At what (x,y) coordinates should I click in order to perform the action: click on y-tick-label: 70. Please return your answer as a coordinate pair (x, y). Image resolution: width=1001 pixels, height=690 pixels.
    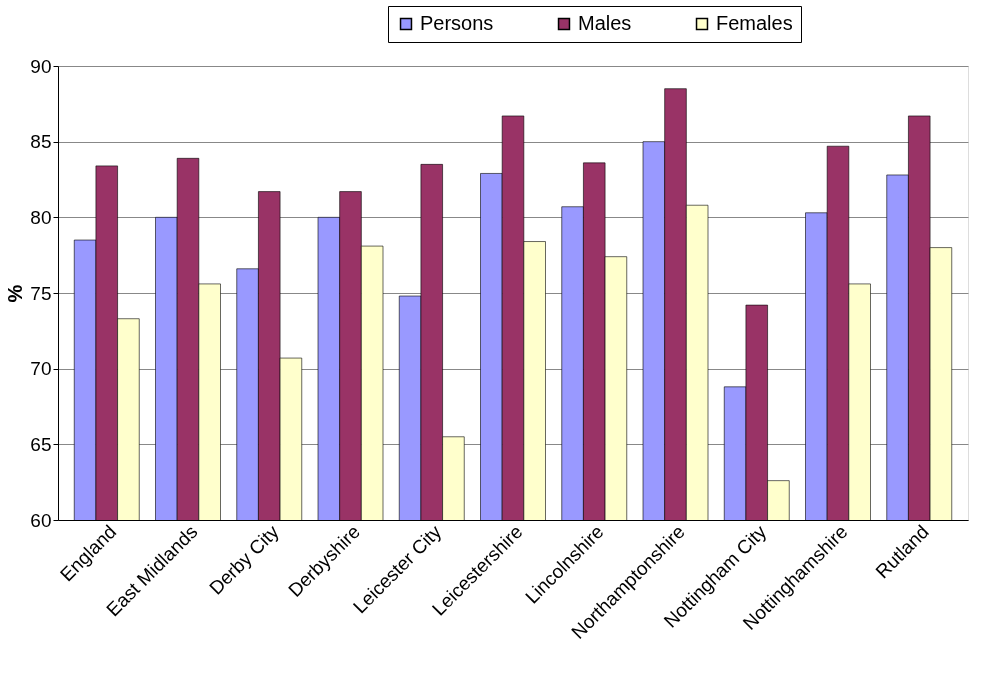
    Looking at the image, I should click on (41, 369).